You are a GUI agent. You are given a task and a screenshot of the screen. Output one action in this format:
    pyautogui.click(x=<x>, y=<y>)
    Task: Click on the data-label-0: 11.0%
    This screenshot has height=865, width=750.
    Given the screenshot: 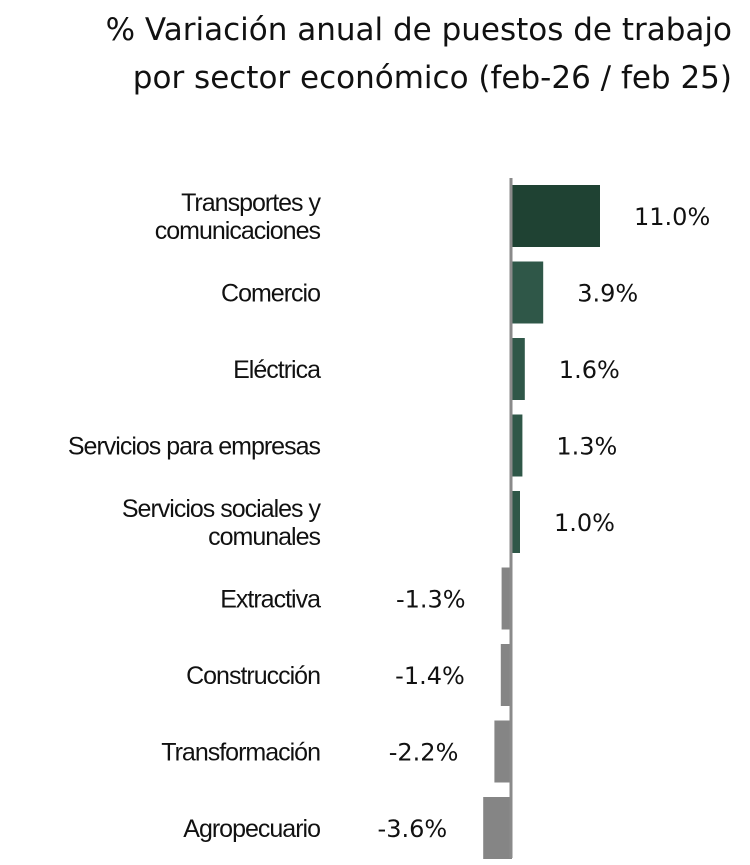 What is the action you would take?
    pyautogui.click(x=672, y=217)
    